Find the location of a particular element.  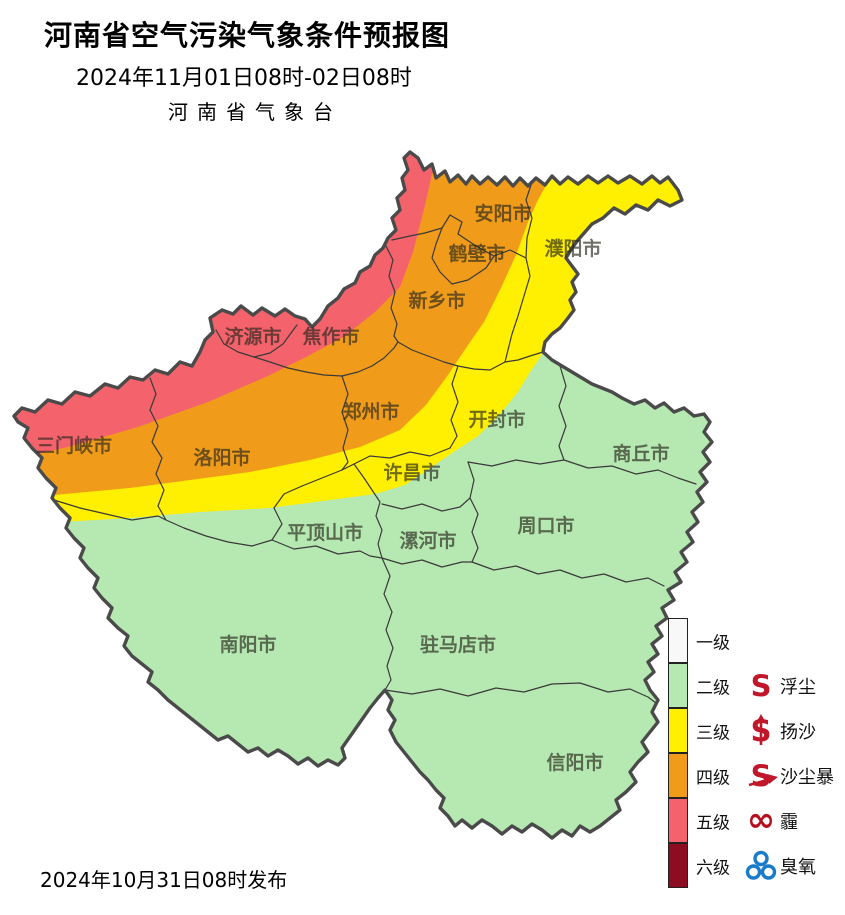

haze-infinity-icon: ∞ is located at coordinates (761, 820).